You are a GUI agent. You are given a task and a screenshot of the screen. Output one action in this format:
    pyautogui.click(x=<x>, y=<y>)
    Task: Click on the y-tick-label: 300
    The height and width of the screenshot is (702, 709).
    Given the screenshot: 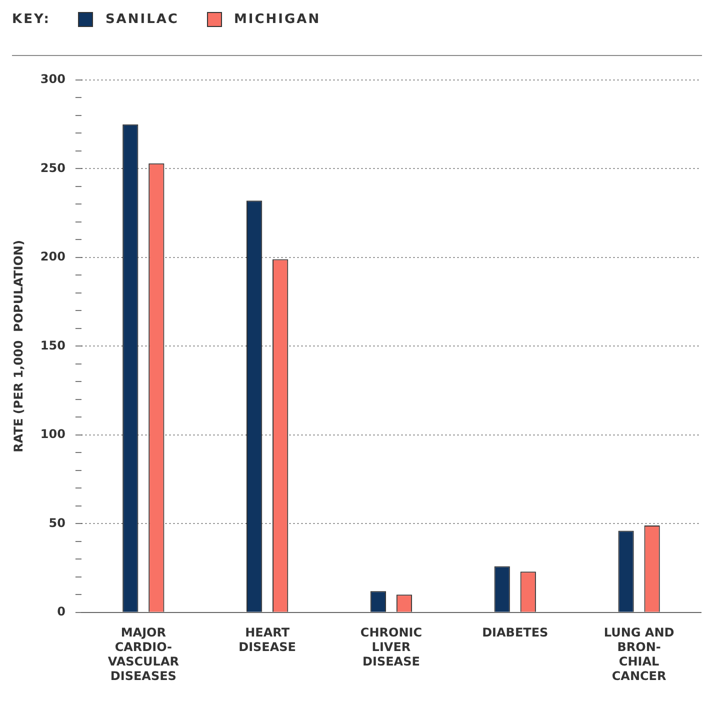 What is the action you would take?
    pyautogui.click(x=53, y=79)
    